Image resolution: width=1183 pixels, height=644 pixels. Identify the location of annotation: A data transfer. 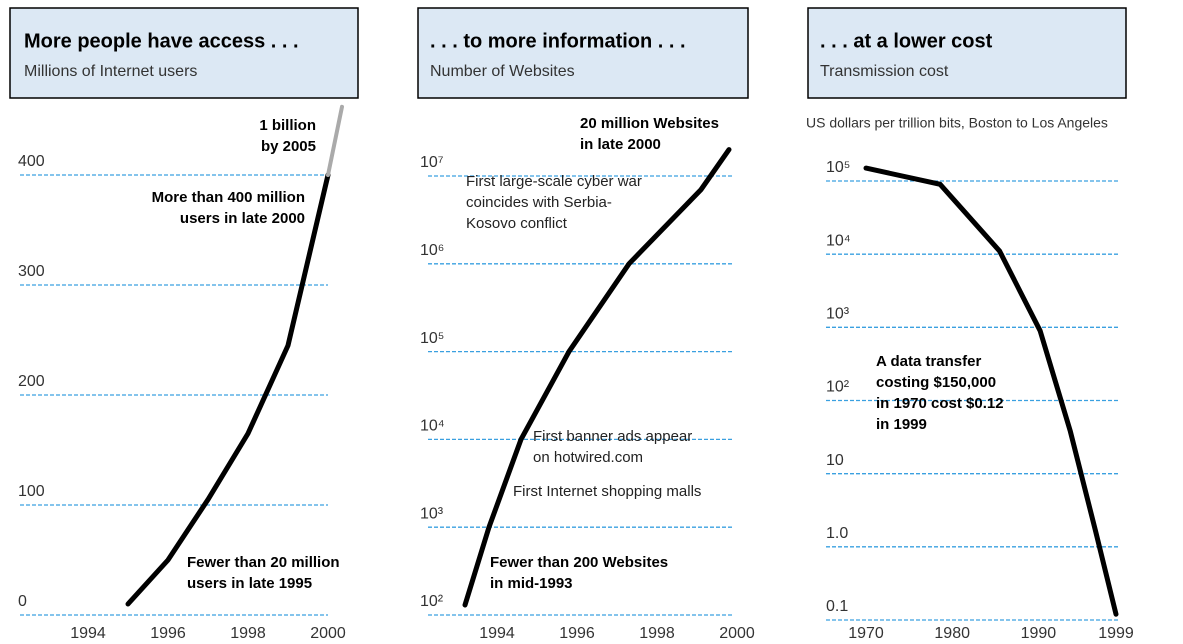
(928, 361).